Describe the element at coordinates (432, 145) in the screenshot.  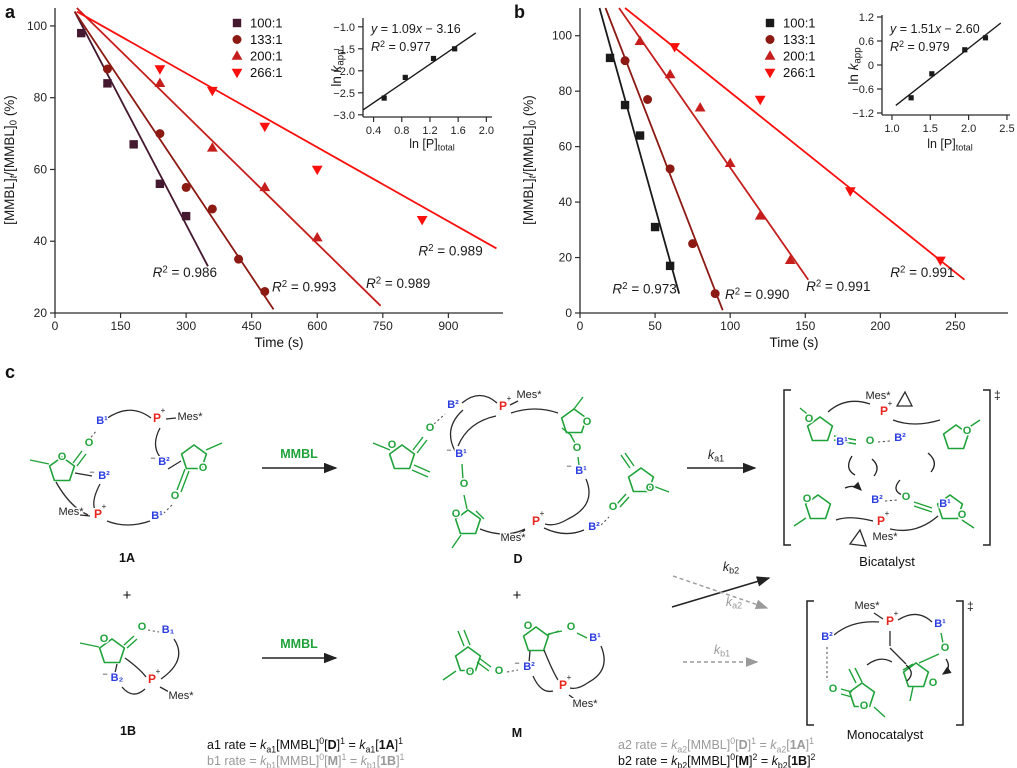
I see `x-axis-title: ln [P]total` at that location.